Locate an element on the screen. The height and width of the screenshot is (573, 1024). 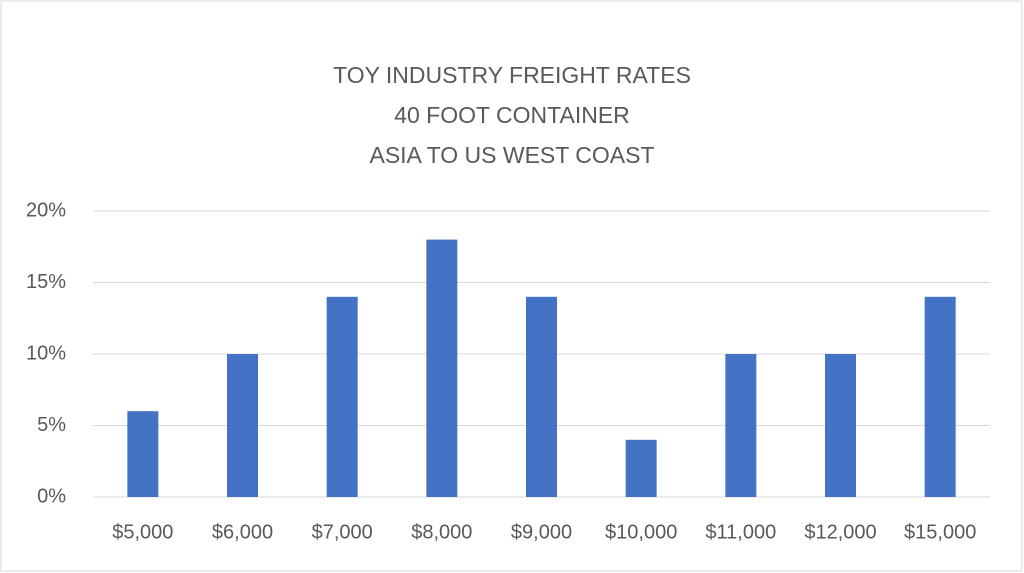
chart-title: 40 FOOT CONTAINER is located at coordinates (512, 115).